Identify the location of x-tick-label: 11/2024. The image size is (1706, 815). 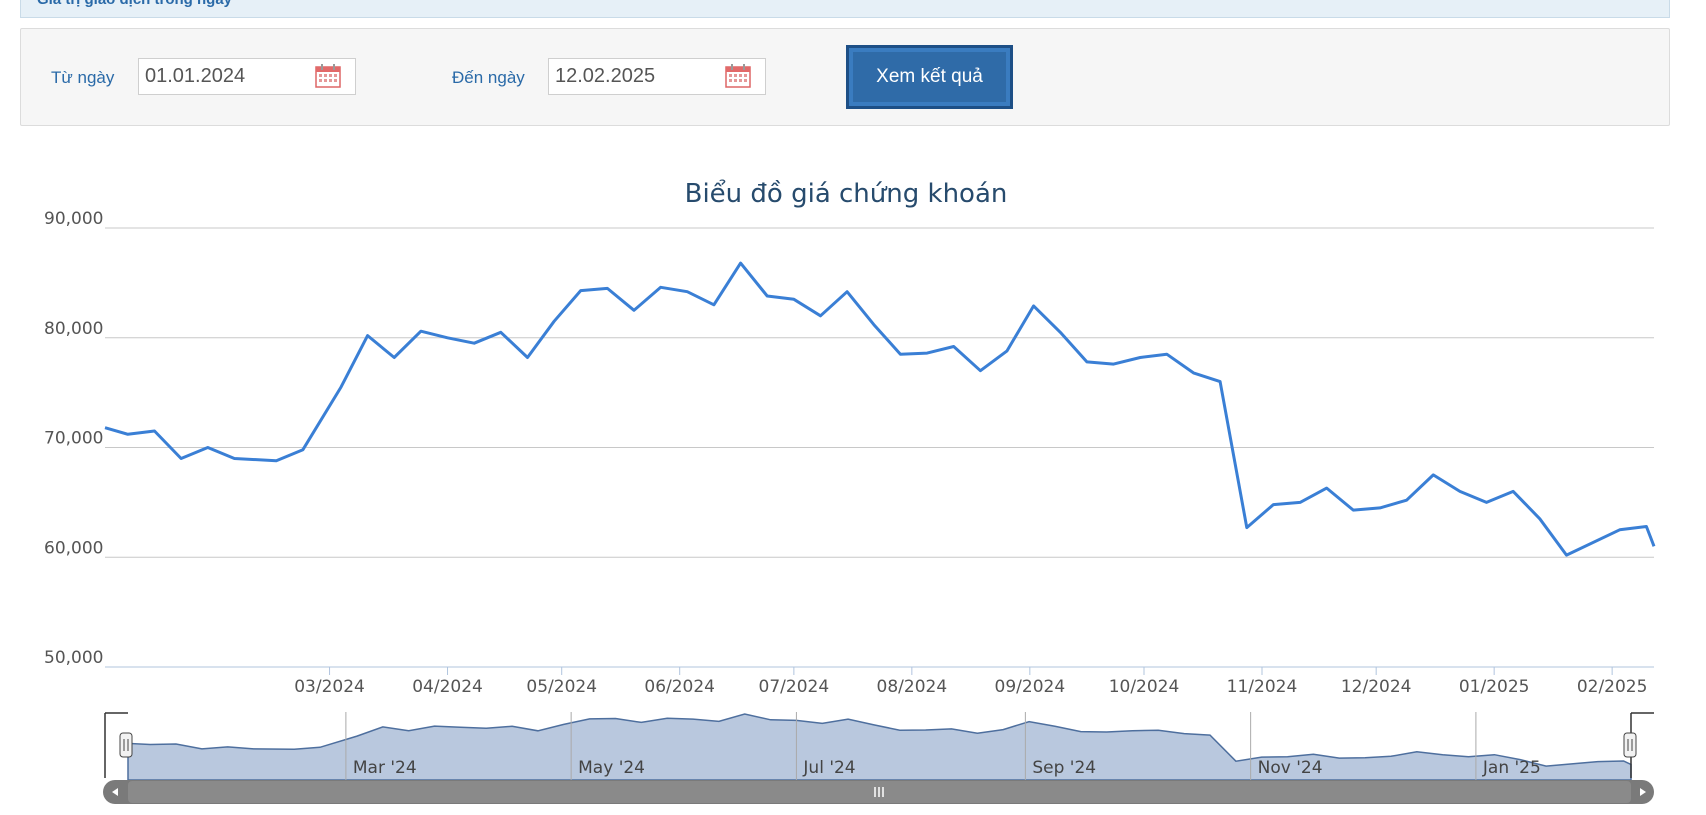
(1262, 687).